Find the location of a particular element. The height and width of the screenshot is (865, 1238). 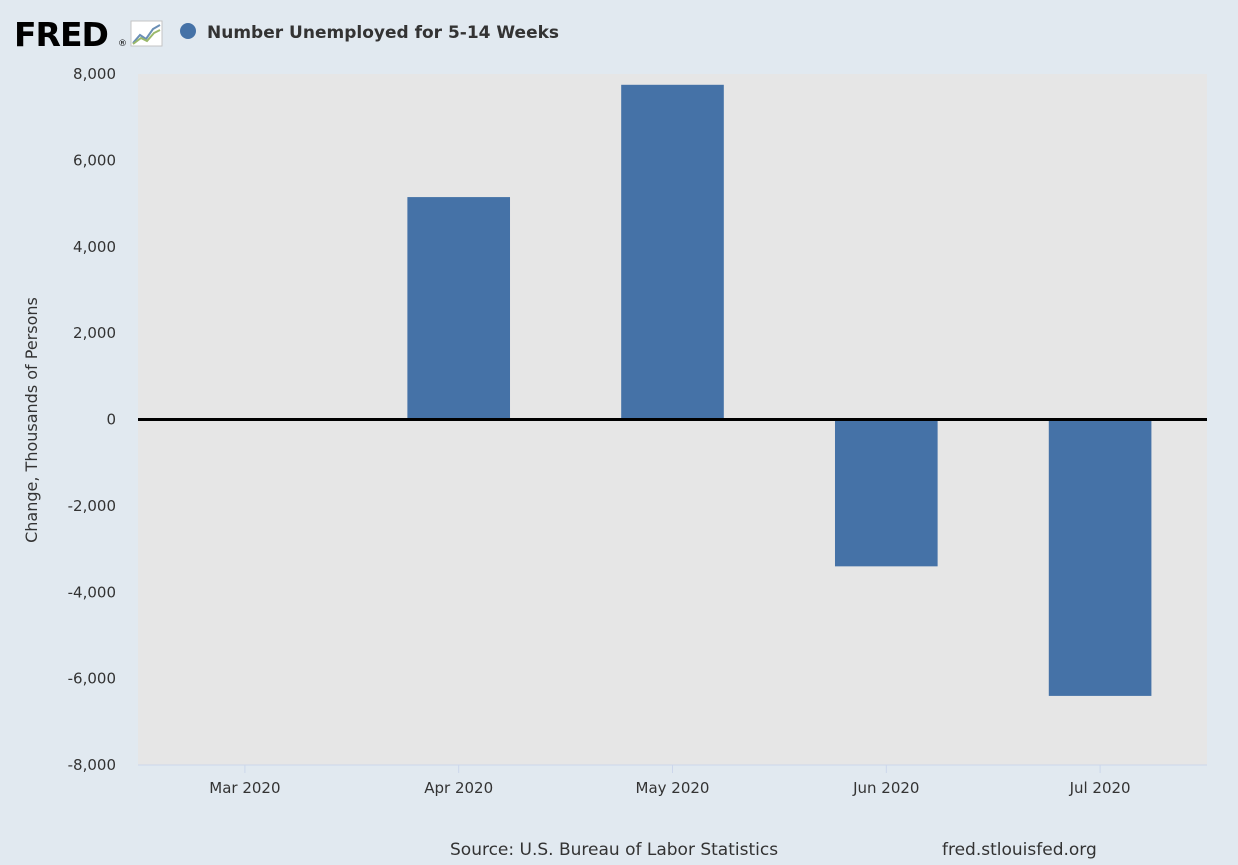

y-tick-label: 2,000 is located at coordinates (94, 333).